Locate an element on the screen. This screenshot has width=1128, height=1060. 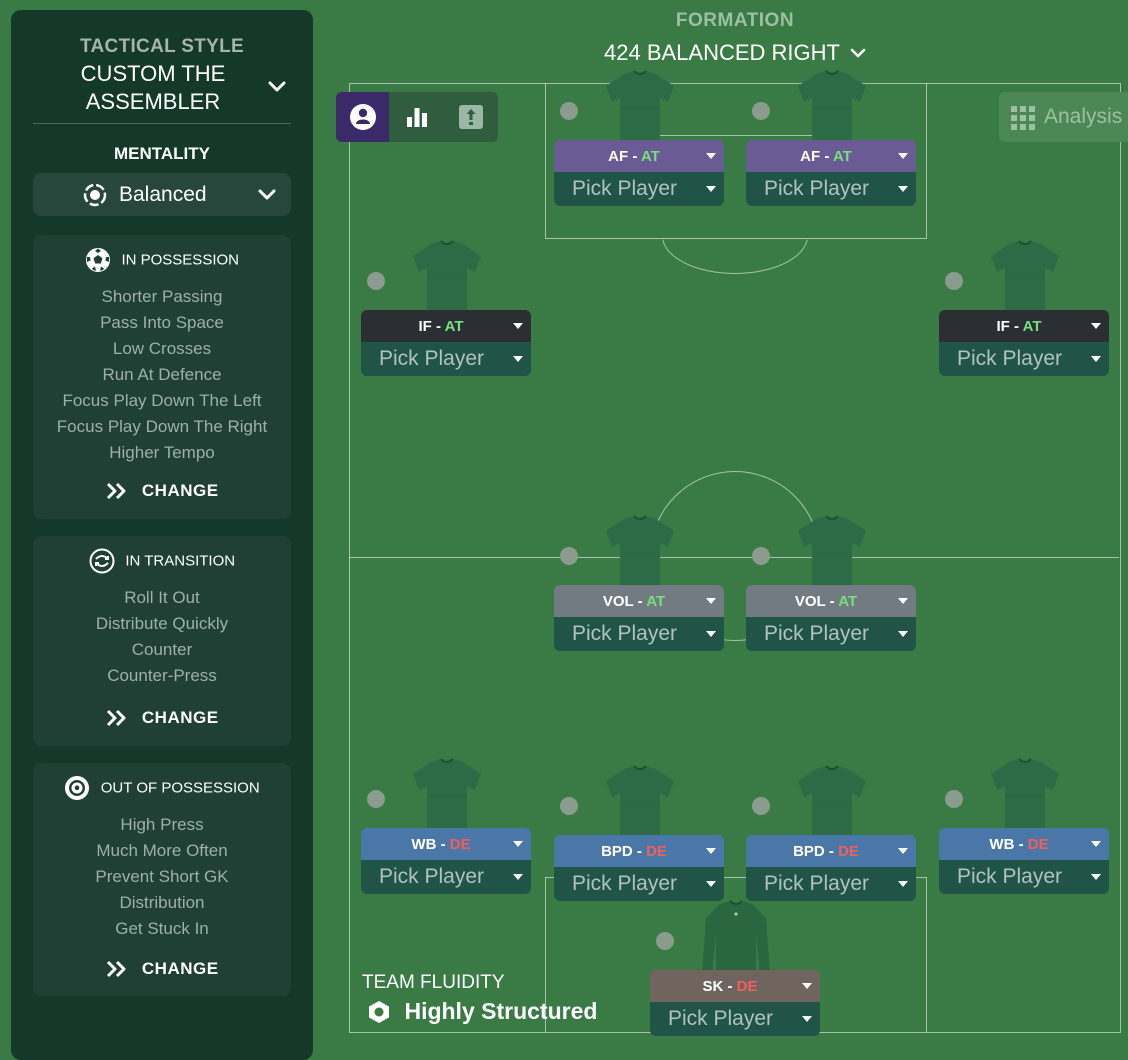
change-label: CHANGE is located at coordinates (180, 490).